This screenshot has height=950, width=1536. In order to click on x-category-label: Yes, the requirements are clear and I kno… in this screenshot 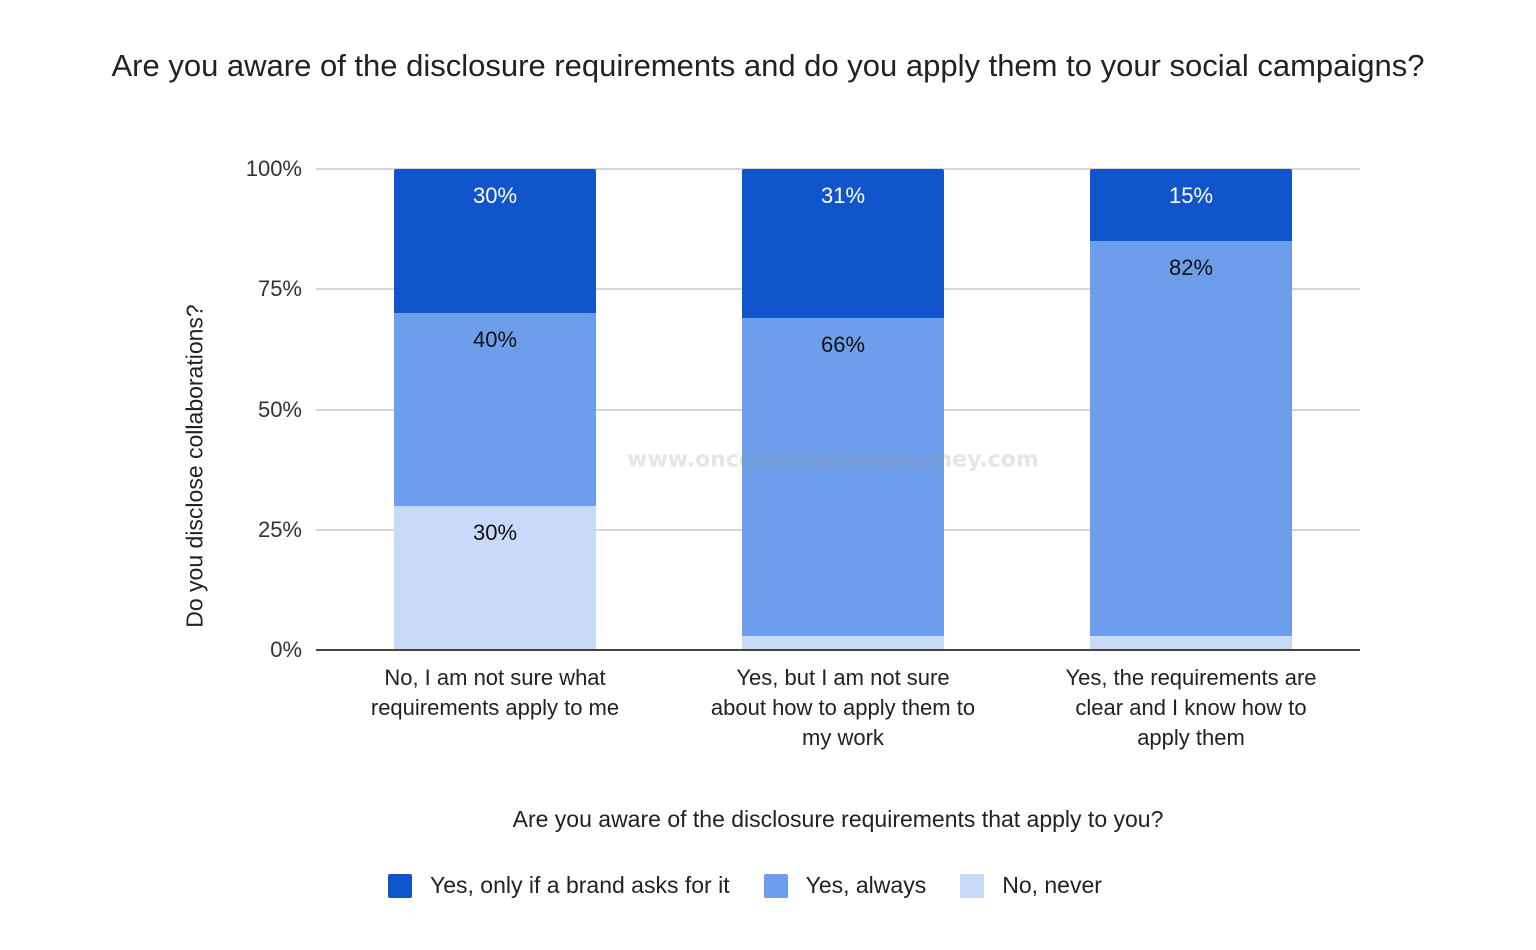, I will do `click(1191, 708)`.